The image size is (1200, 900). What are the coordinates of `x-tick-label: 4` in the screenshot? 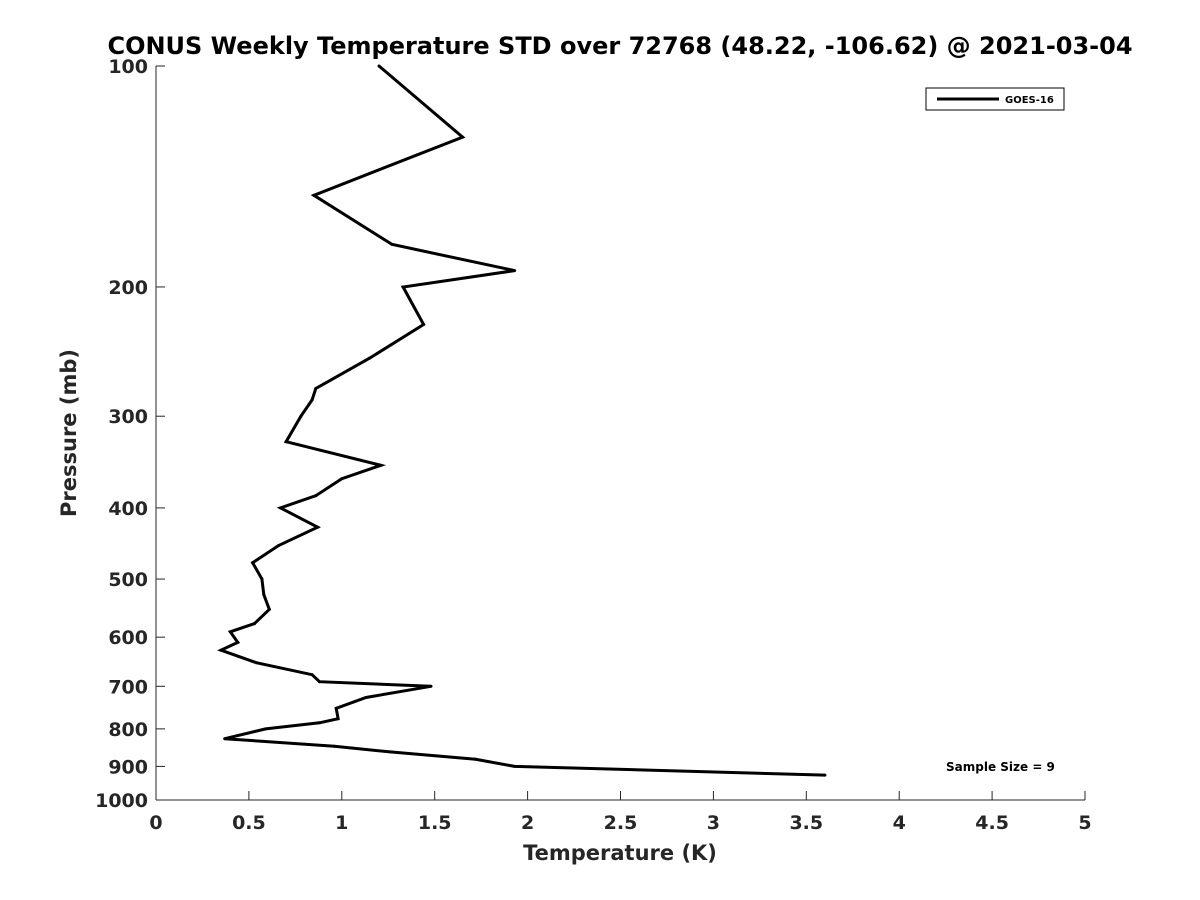 It's located at (899, 823).